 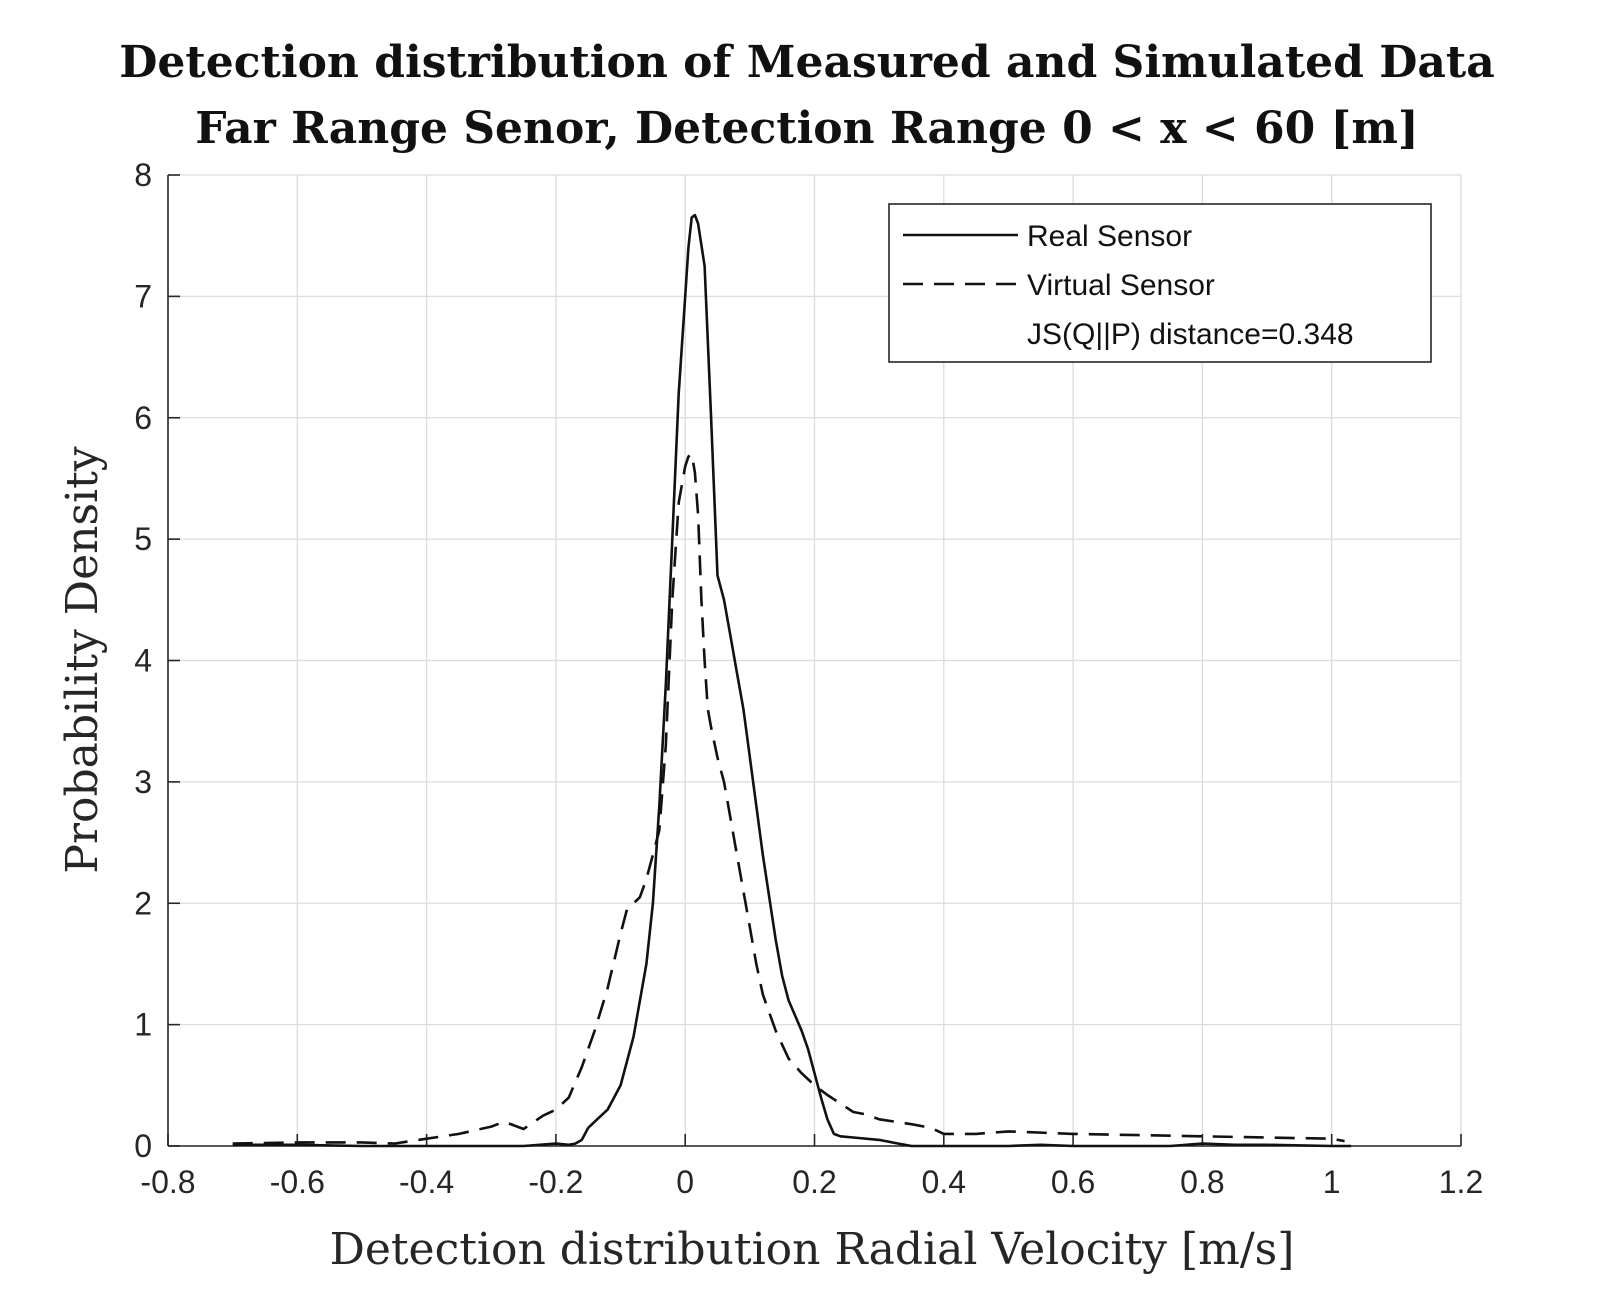 I want to click on x-tick-label-0: -0.8, so click(x=167, y=1182).